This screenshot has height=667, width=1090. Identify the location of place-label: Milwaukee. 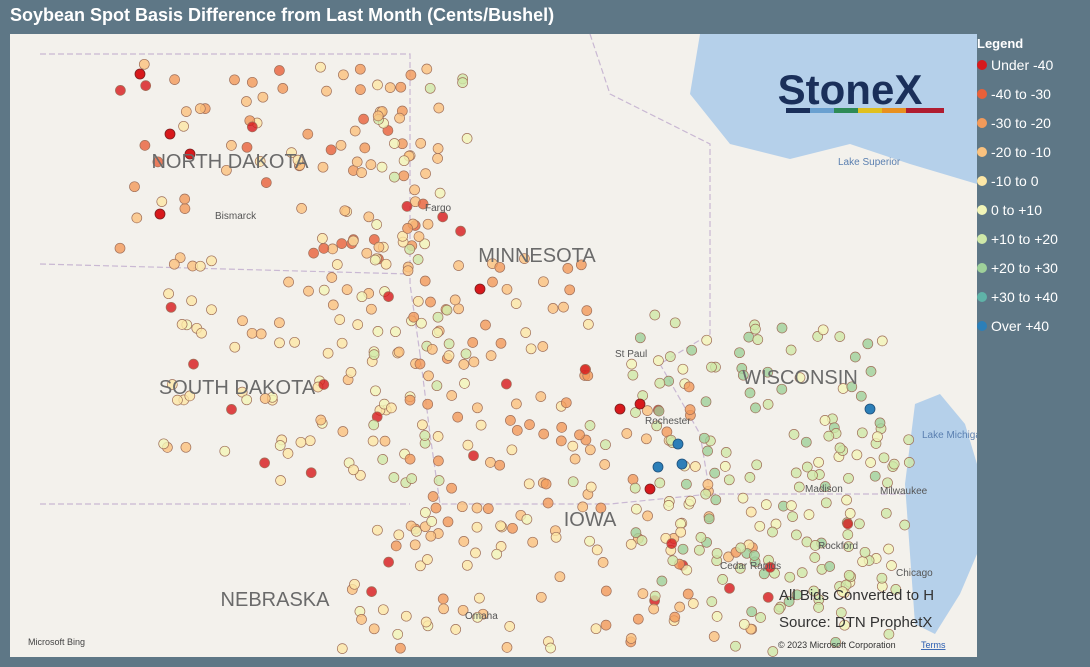
(904, 491).